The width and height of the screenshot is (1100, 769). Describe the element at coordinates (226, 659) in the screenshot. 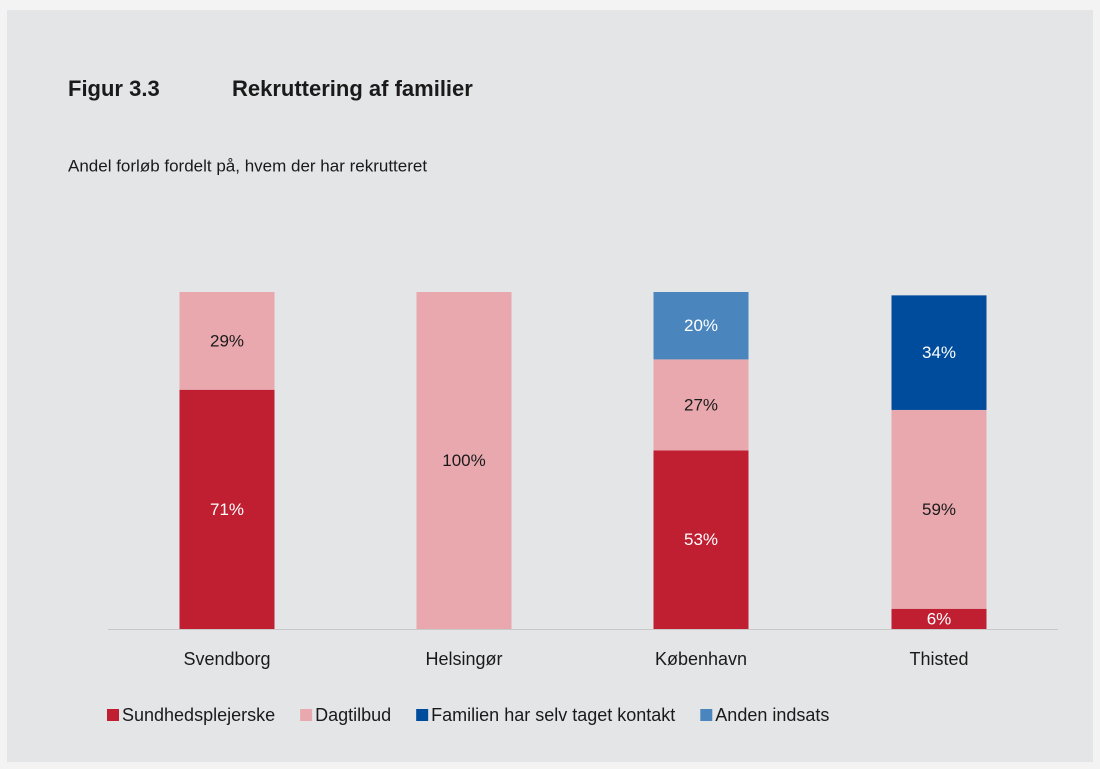

I see `x-tick-label: Svendborg` at that location.